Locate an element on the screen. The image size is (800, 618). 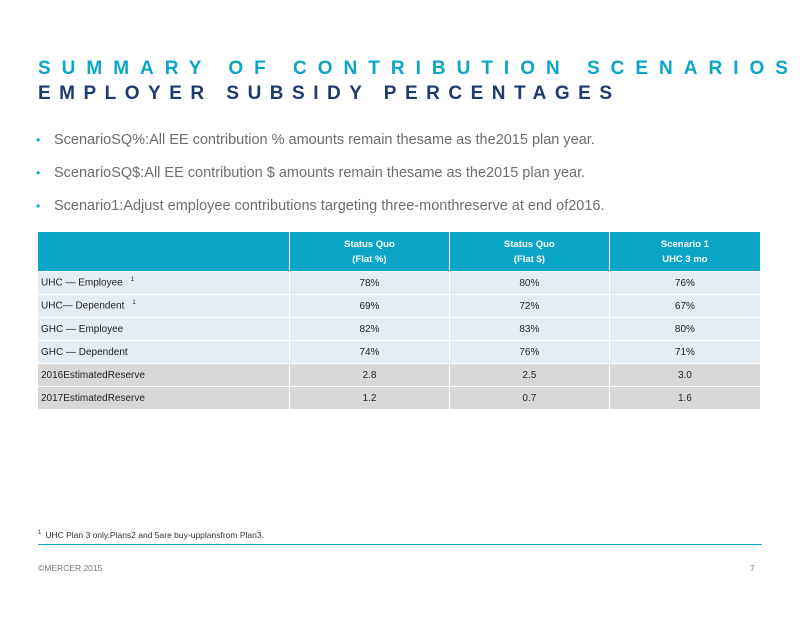
footer-divider is located at coordinates (400, 544).